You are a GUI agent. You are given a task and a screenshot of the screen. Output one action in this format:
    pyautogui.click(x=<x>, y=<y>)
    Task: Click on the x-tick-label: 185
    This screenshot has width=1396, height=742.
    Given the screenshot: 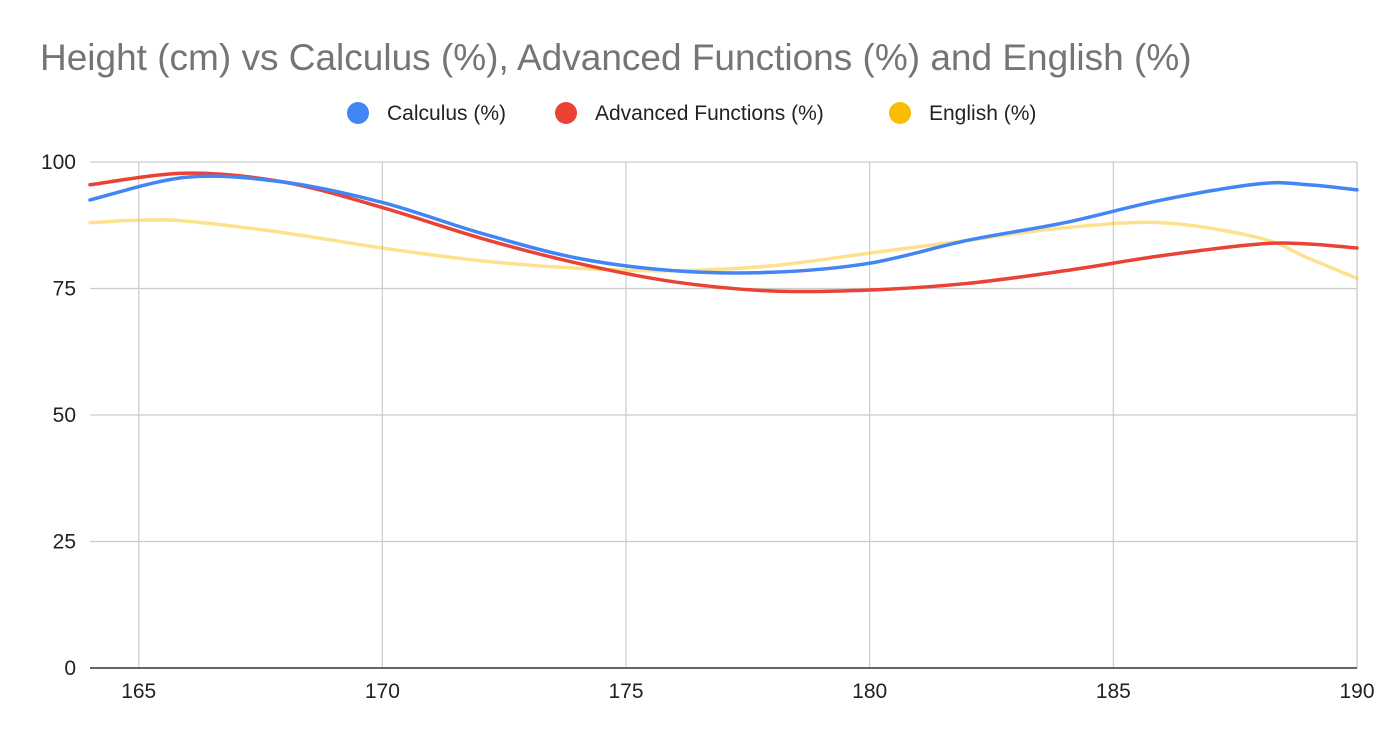 What is the action you would take?
    pyautogui.click(x=1113, y=691)
    